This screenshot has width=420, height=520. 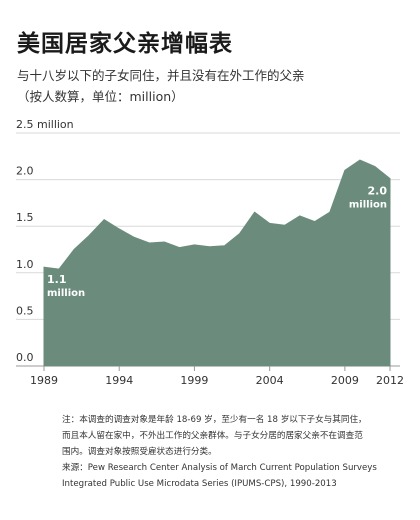 I want to click on x-tick-label: 1994, so click(x=119, y=380).